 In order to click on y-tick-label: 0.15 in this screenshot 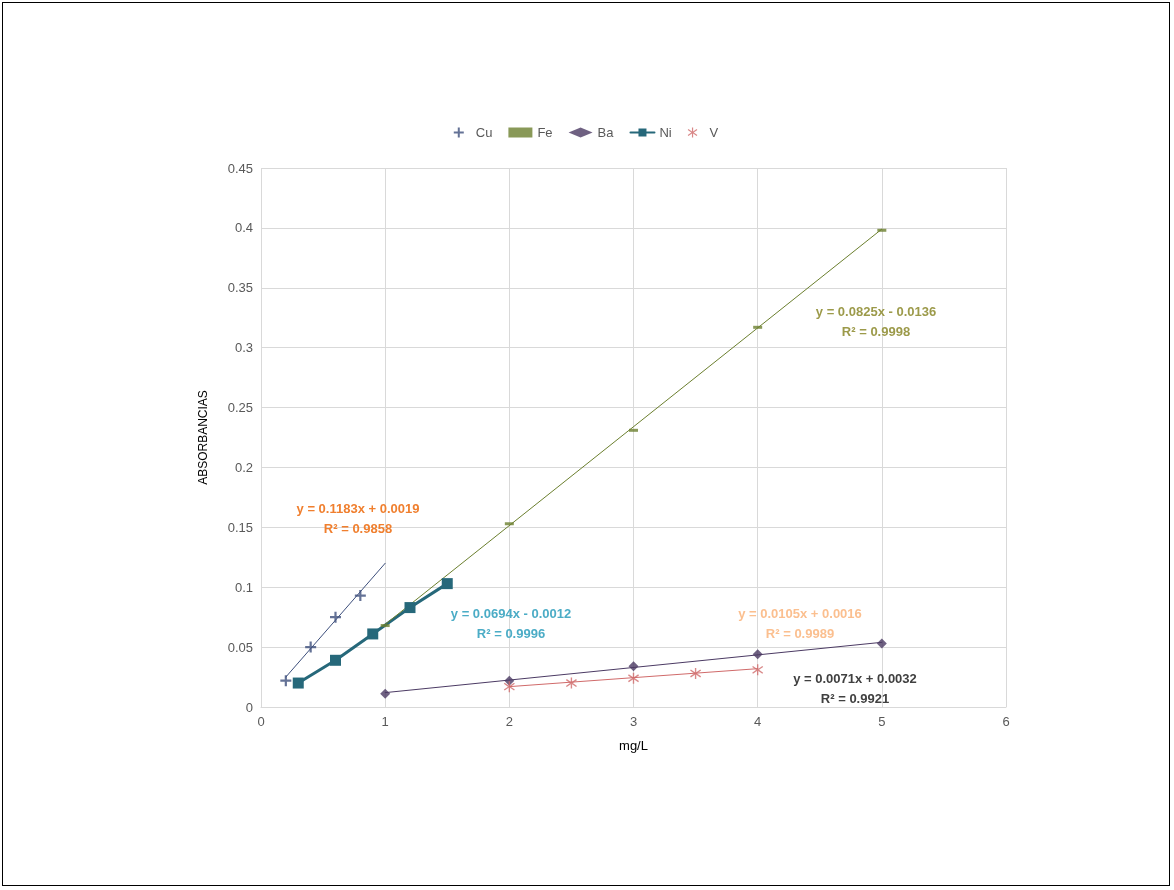, I will do `click(240, 527)`.